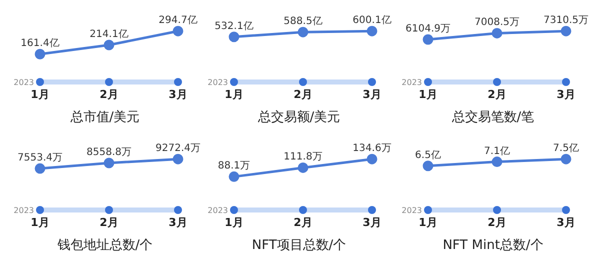  What do you see at coordinates (178, 20) in the screenshot?
I see `data-label: 294.7亿` at bounding box center [178, 20].